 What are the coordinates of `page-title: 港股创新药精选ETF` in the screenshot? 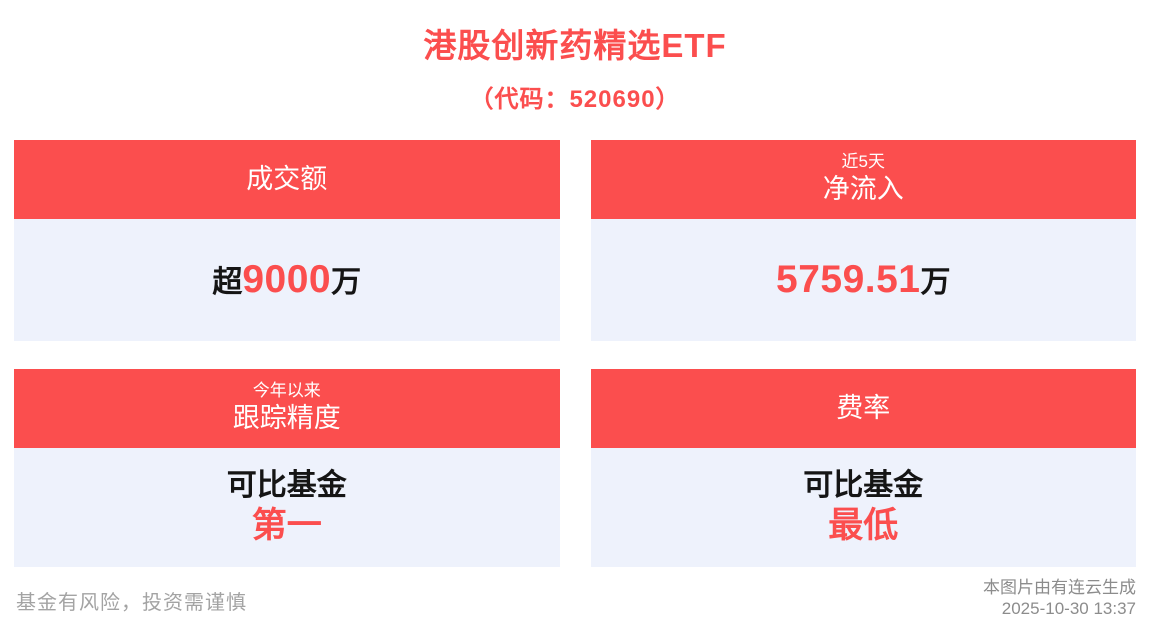 It's located at (575, 45).